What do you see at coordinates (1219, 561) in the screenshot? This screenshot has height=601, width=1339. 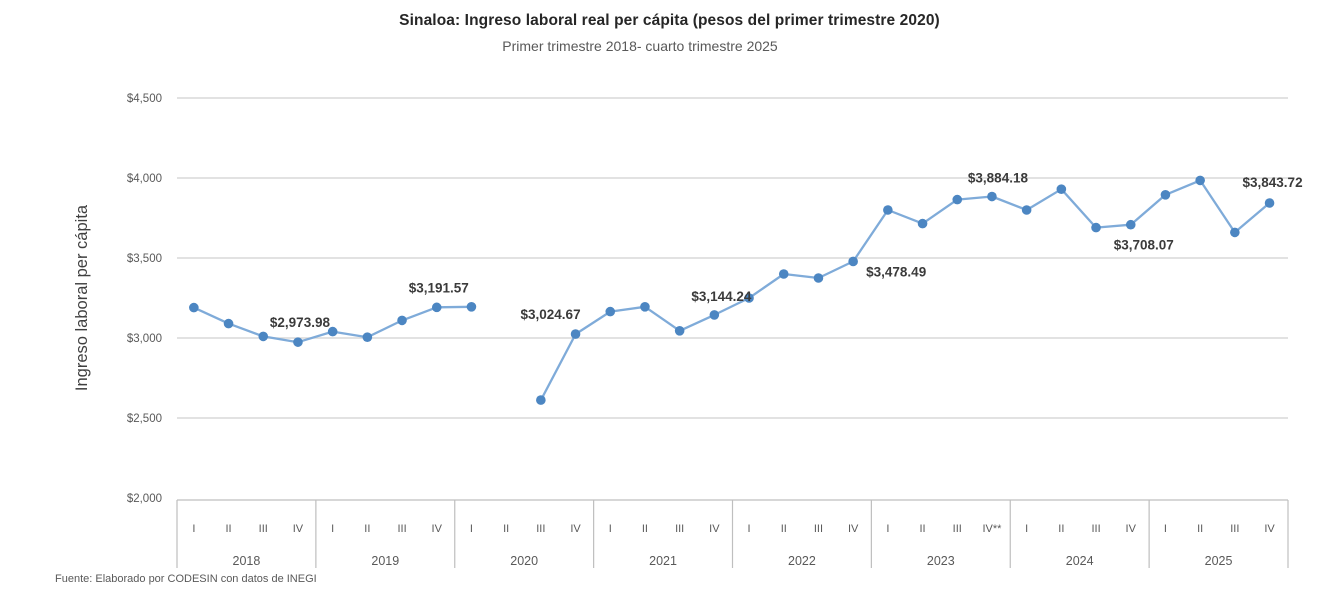 I see `year-label: 2025` at bounding box center [1219, 561].